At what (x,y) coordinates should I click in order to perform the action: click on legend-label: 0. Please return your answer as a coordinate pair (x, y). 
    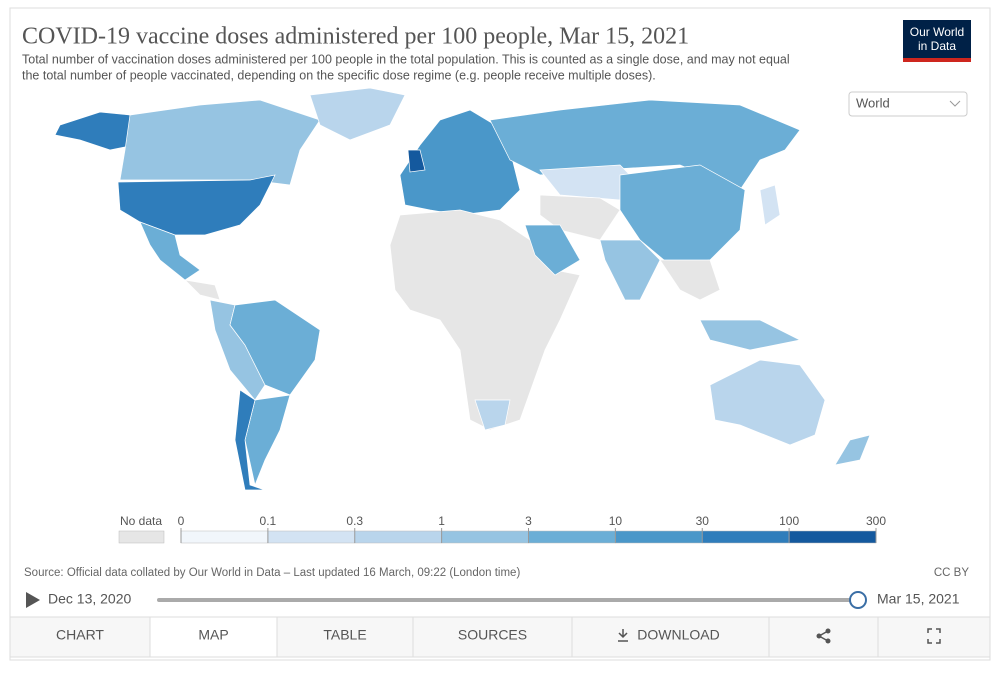
    Looking at the image, I should click on (181, 521).